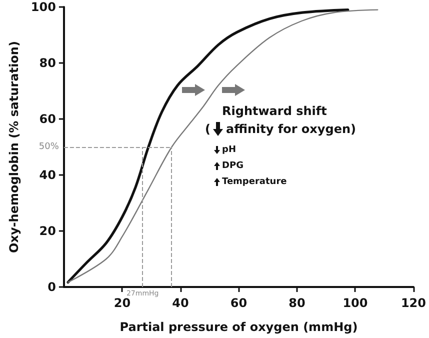 Image resolution: width=429 pixels, height=338 pixels. Describe the element at coordinates (14, 147) in the screenshot. I see `y-axis-title: Oxy-hemoglobin (% saturation)` at that location.